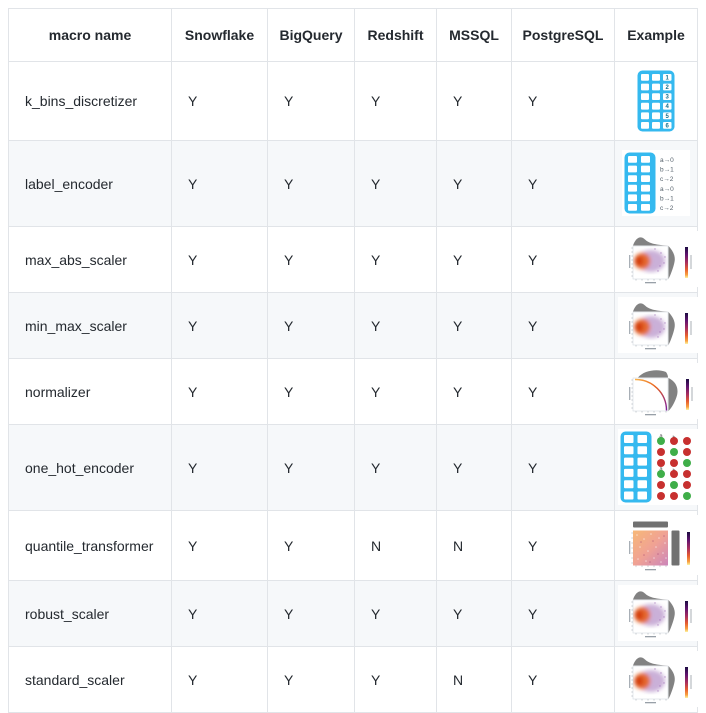  Describe the element at coordinates (90, 35) in the screenshot. I see `header-macro-name: macro name` at that location.